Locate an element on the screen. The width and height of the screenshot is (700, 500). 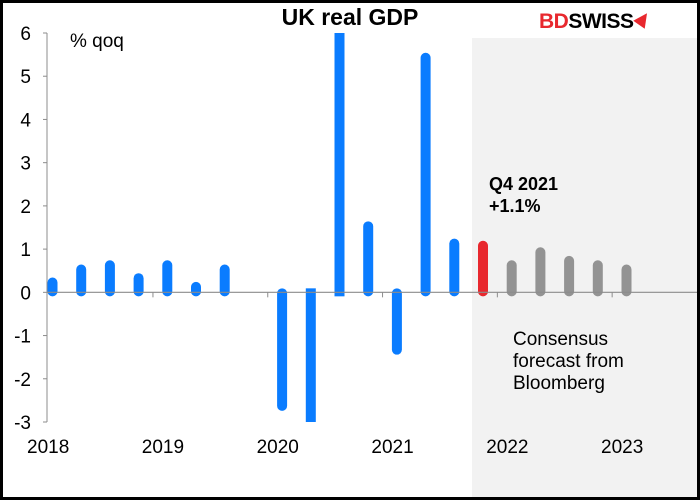
y-tick-label: 1 is located at coordinates (25, 250).